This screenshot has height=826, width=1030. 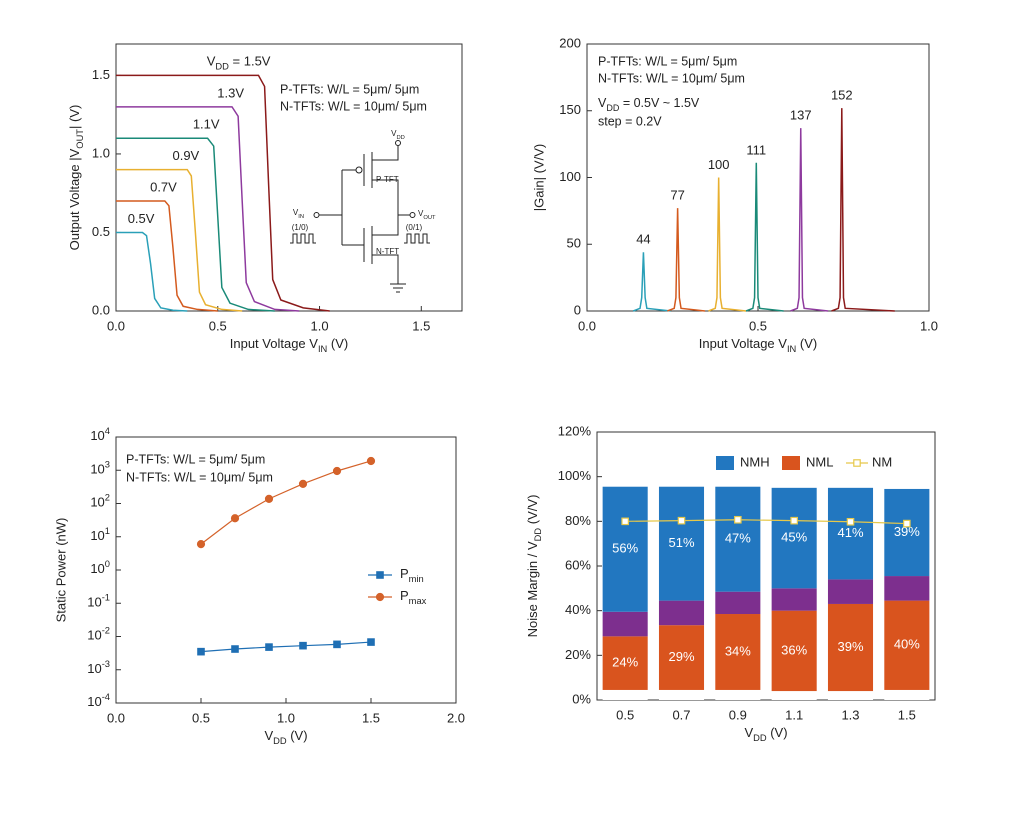 I want to click on peak-label: 44, so click(x=643, y=239).